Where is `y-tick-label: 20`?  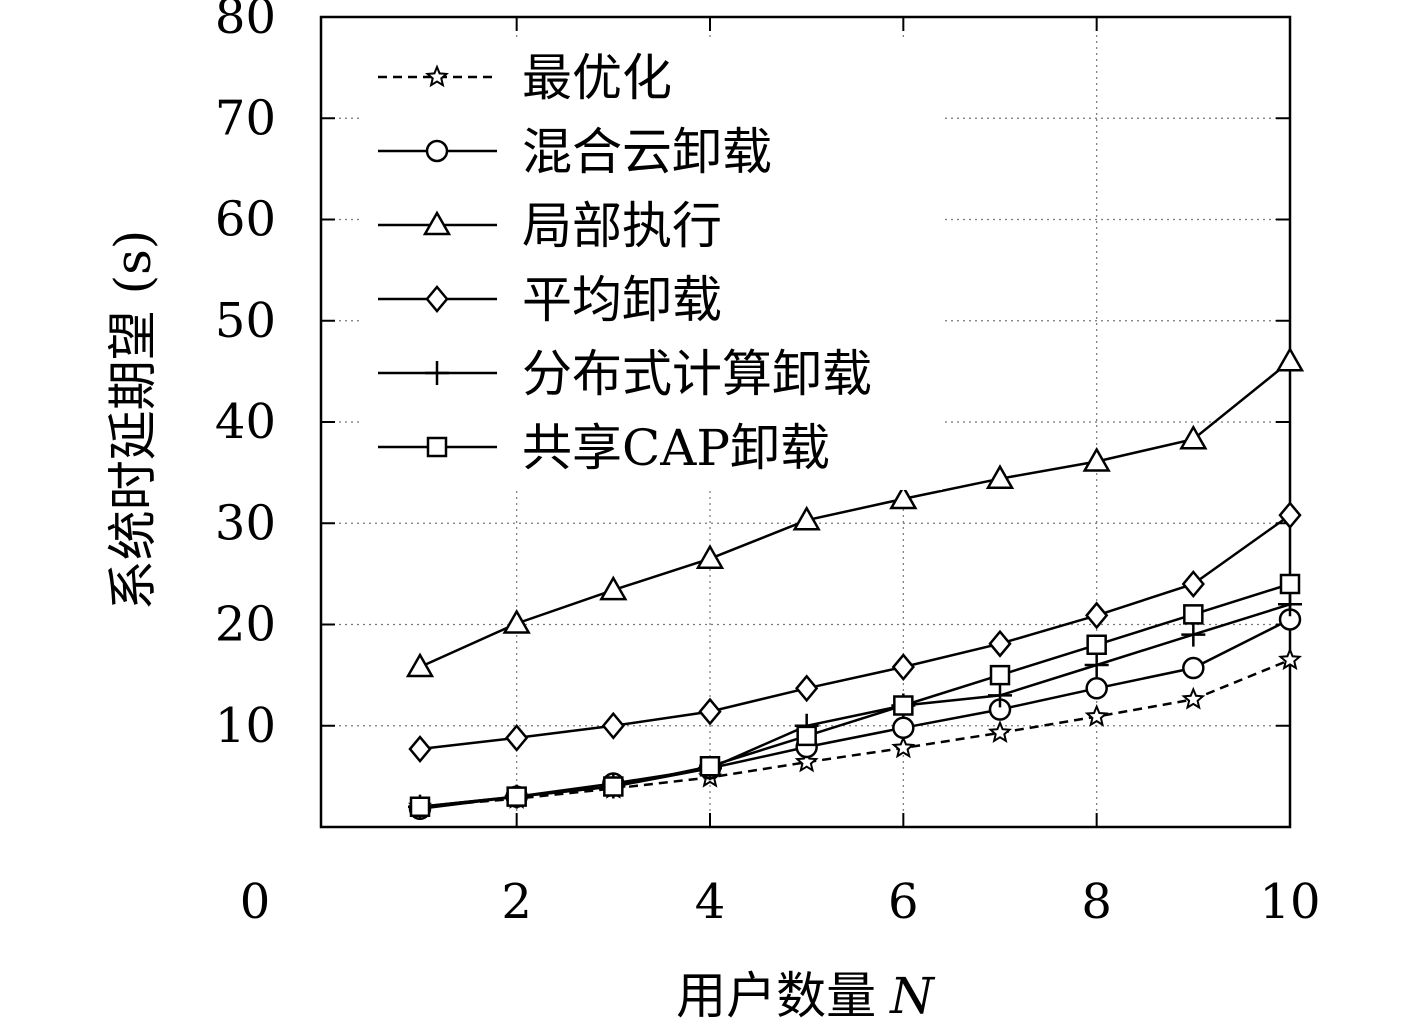
y-tick-label: 20 is located at coordinates (245, 625).